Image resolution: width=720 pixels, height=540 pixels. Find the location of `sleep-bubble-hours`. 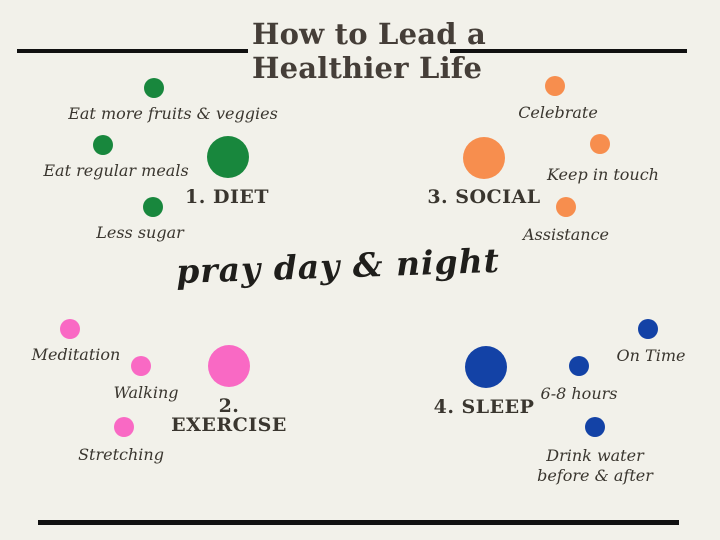

sleep-bubble-hours is located at coordinates (579, 366).